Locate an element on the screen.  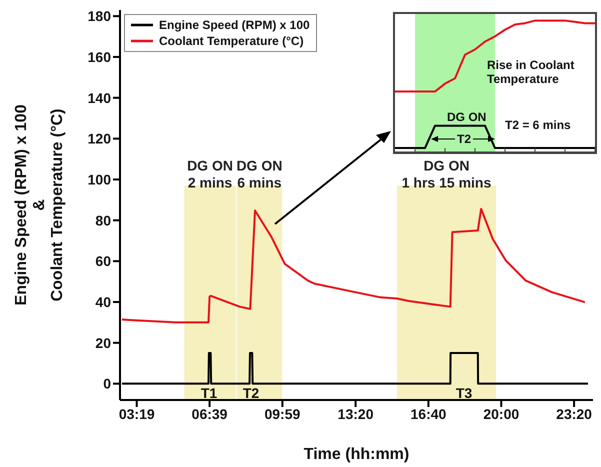
y-tick-label: 60 is located at coordinates (103, 261).